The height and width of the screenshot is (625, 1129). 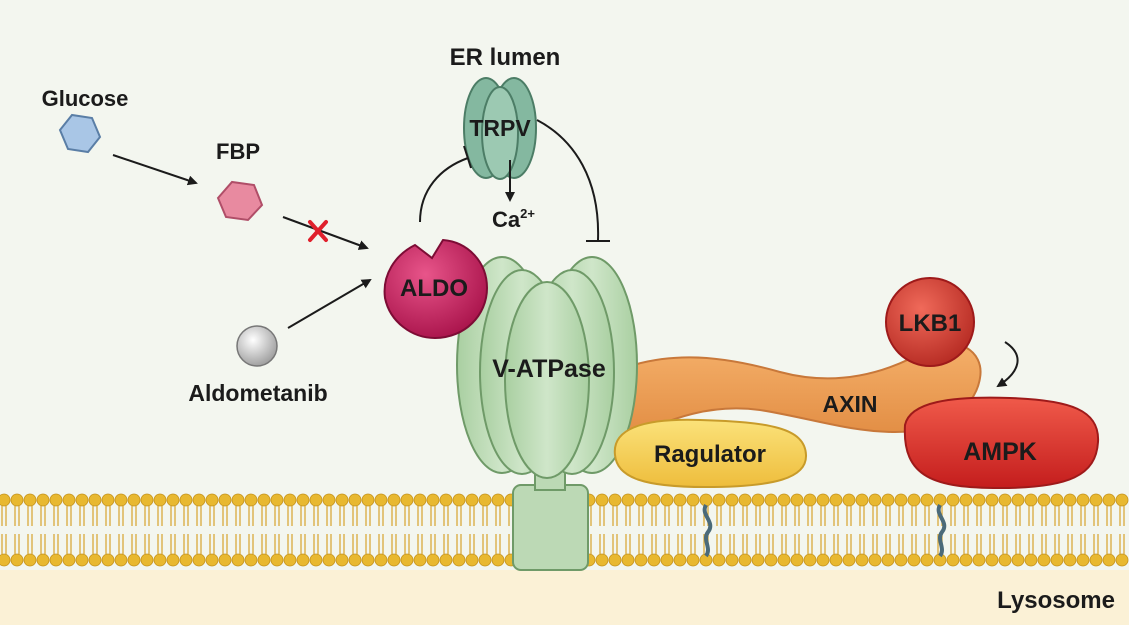 I want to click on lkb1-label: LKB1, so click(x=930, y=323).